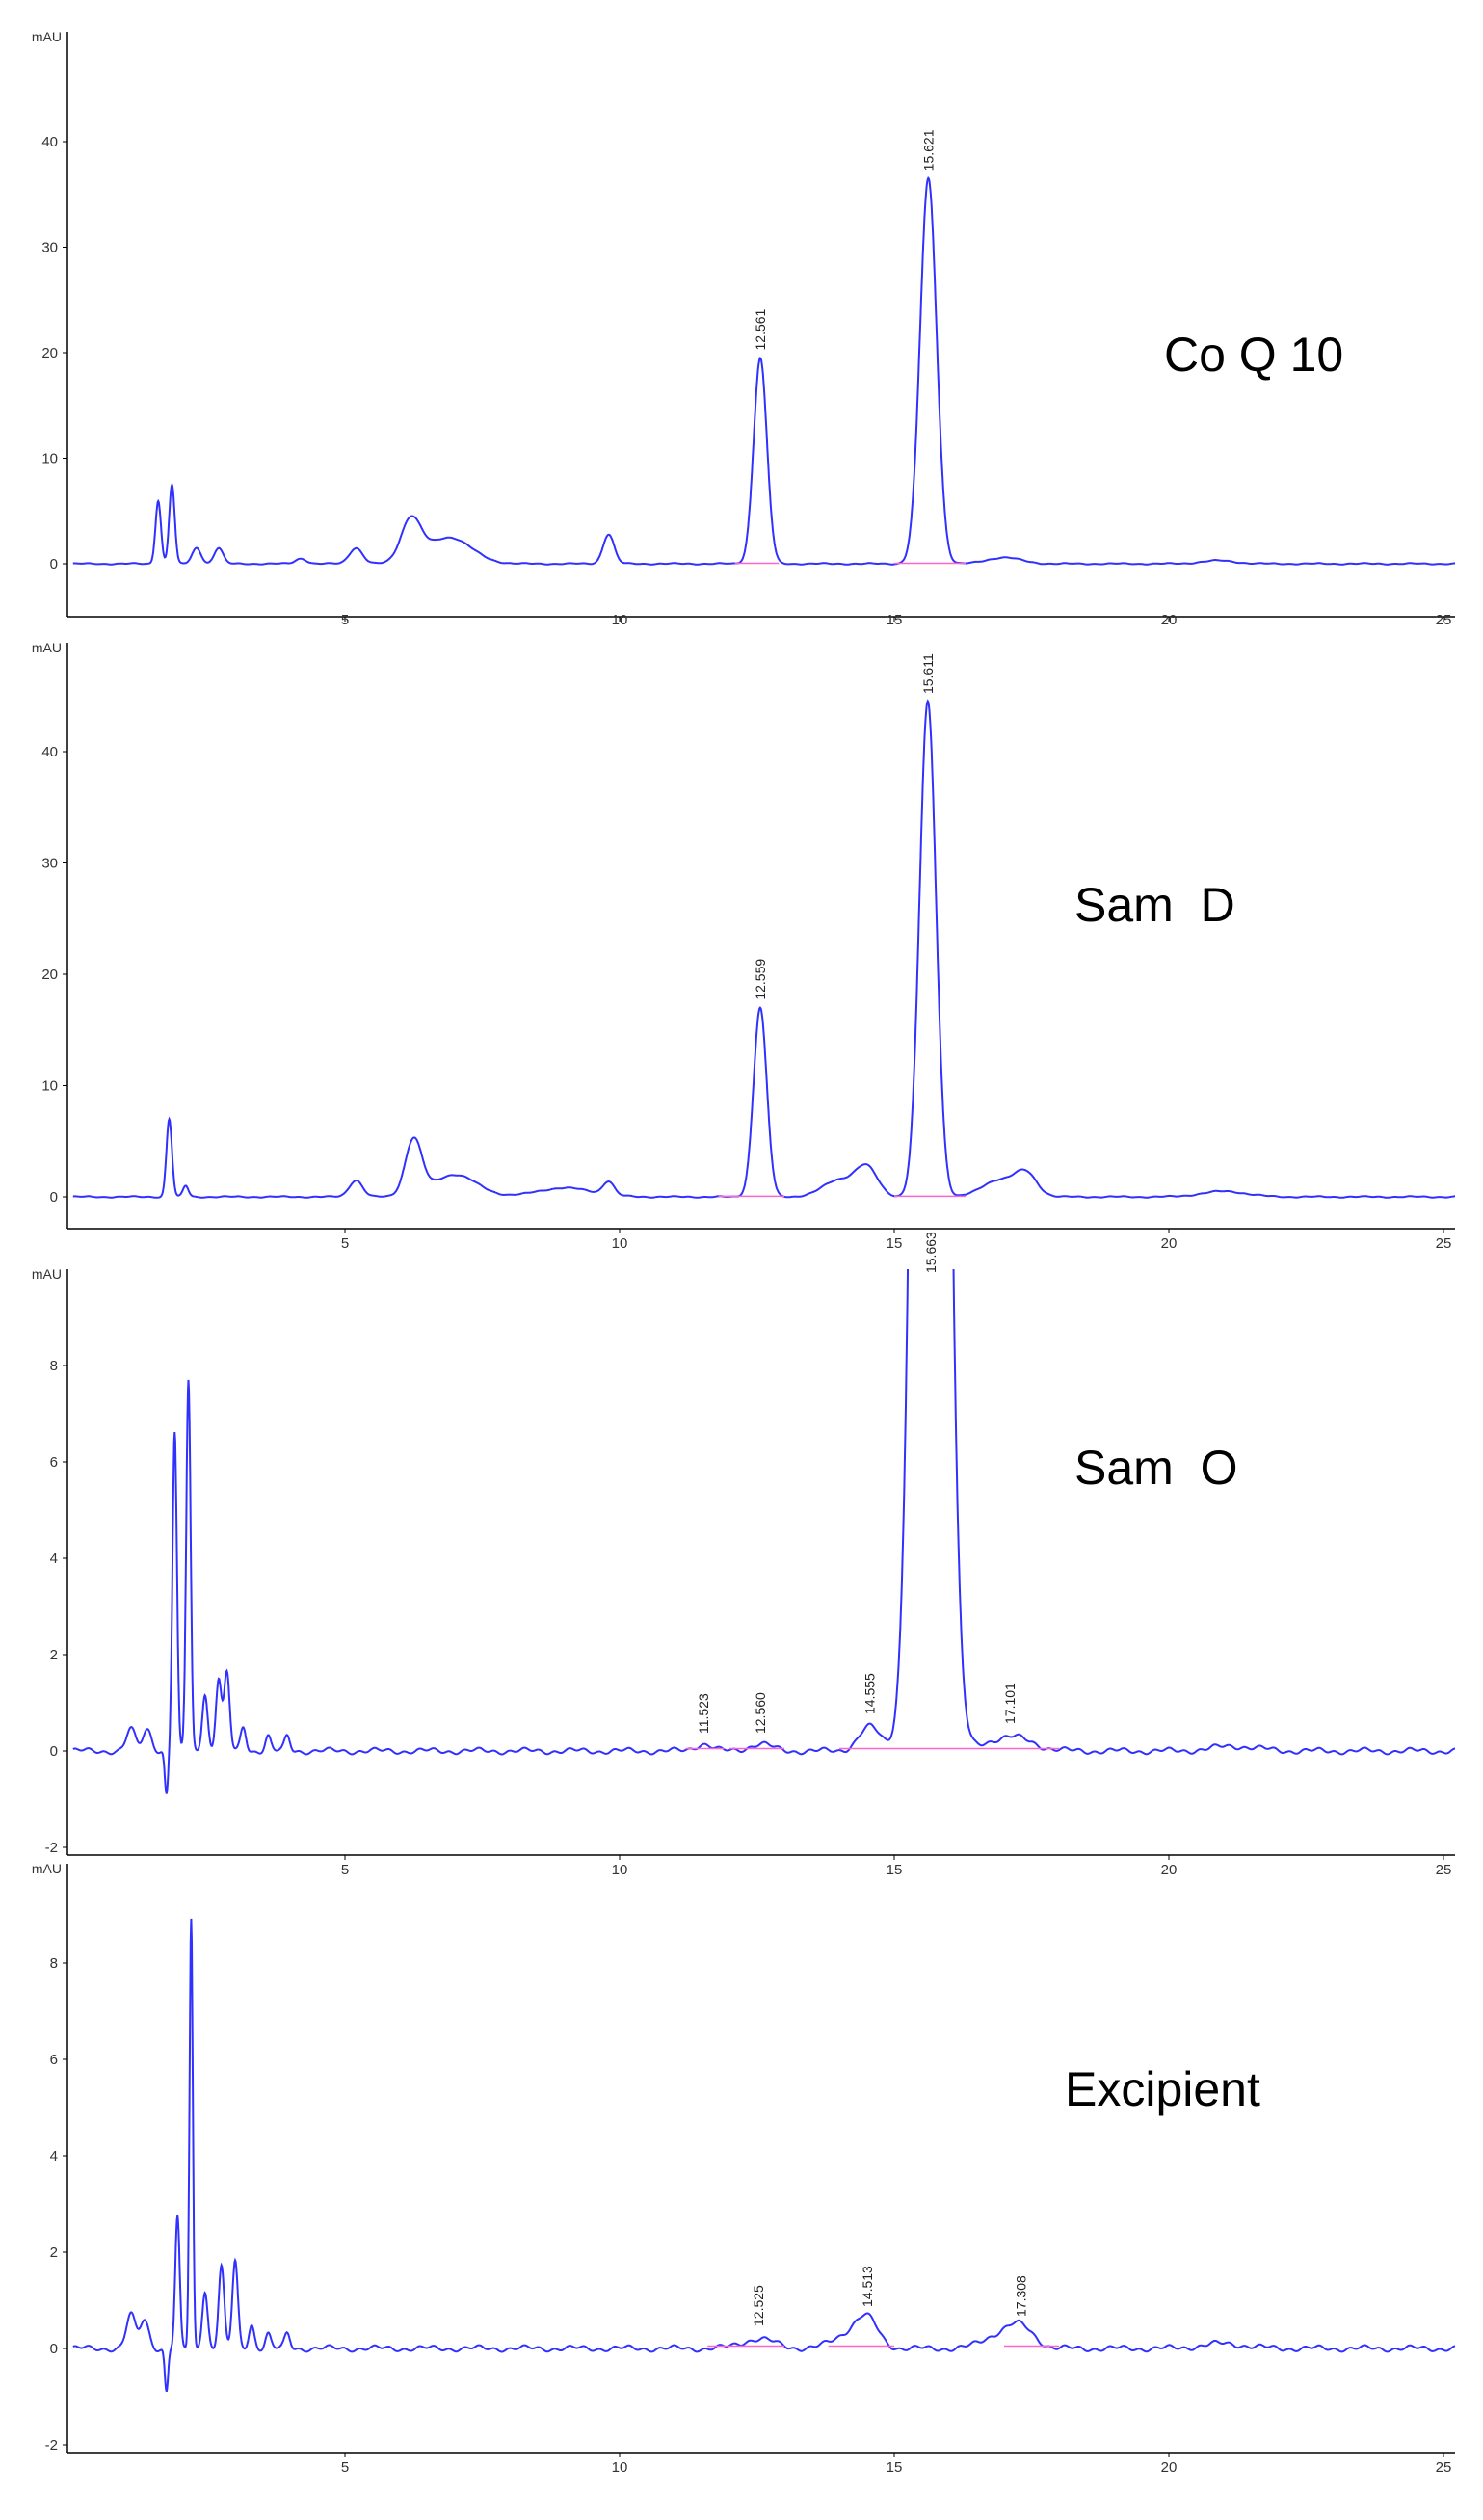 This screenshot has width=1483, height=2520. Describe the element at coordinates (928, 150) in the screenshot. I see `peak-retention-time-label: 15.621` at that location.